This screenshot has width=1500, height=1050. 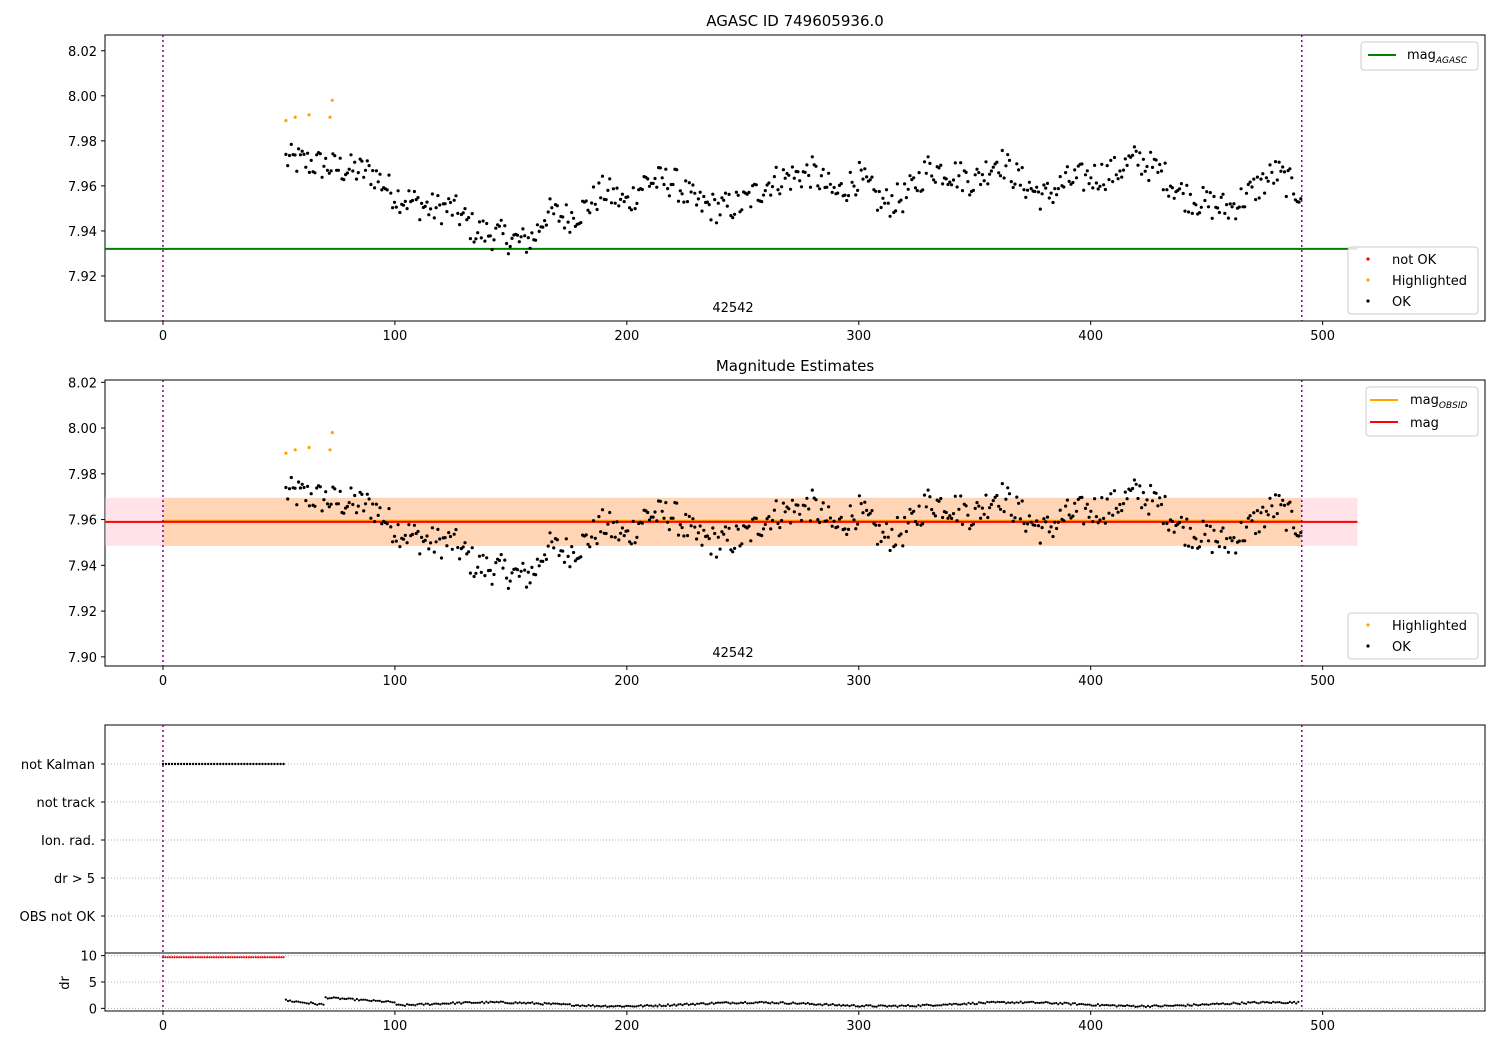 What do you see at coordinates (1429, 281) in the screenshot?
I see `legend-highlighted-label: Highlighted` at bounding box center [1429, 281].